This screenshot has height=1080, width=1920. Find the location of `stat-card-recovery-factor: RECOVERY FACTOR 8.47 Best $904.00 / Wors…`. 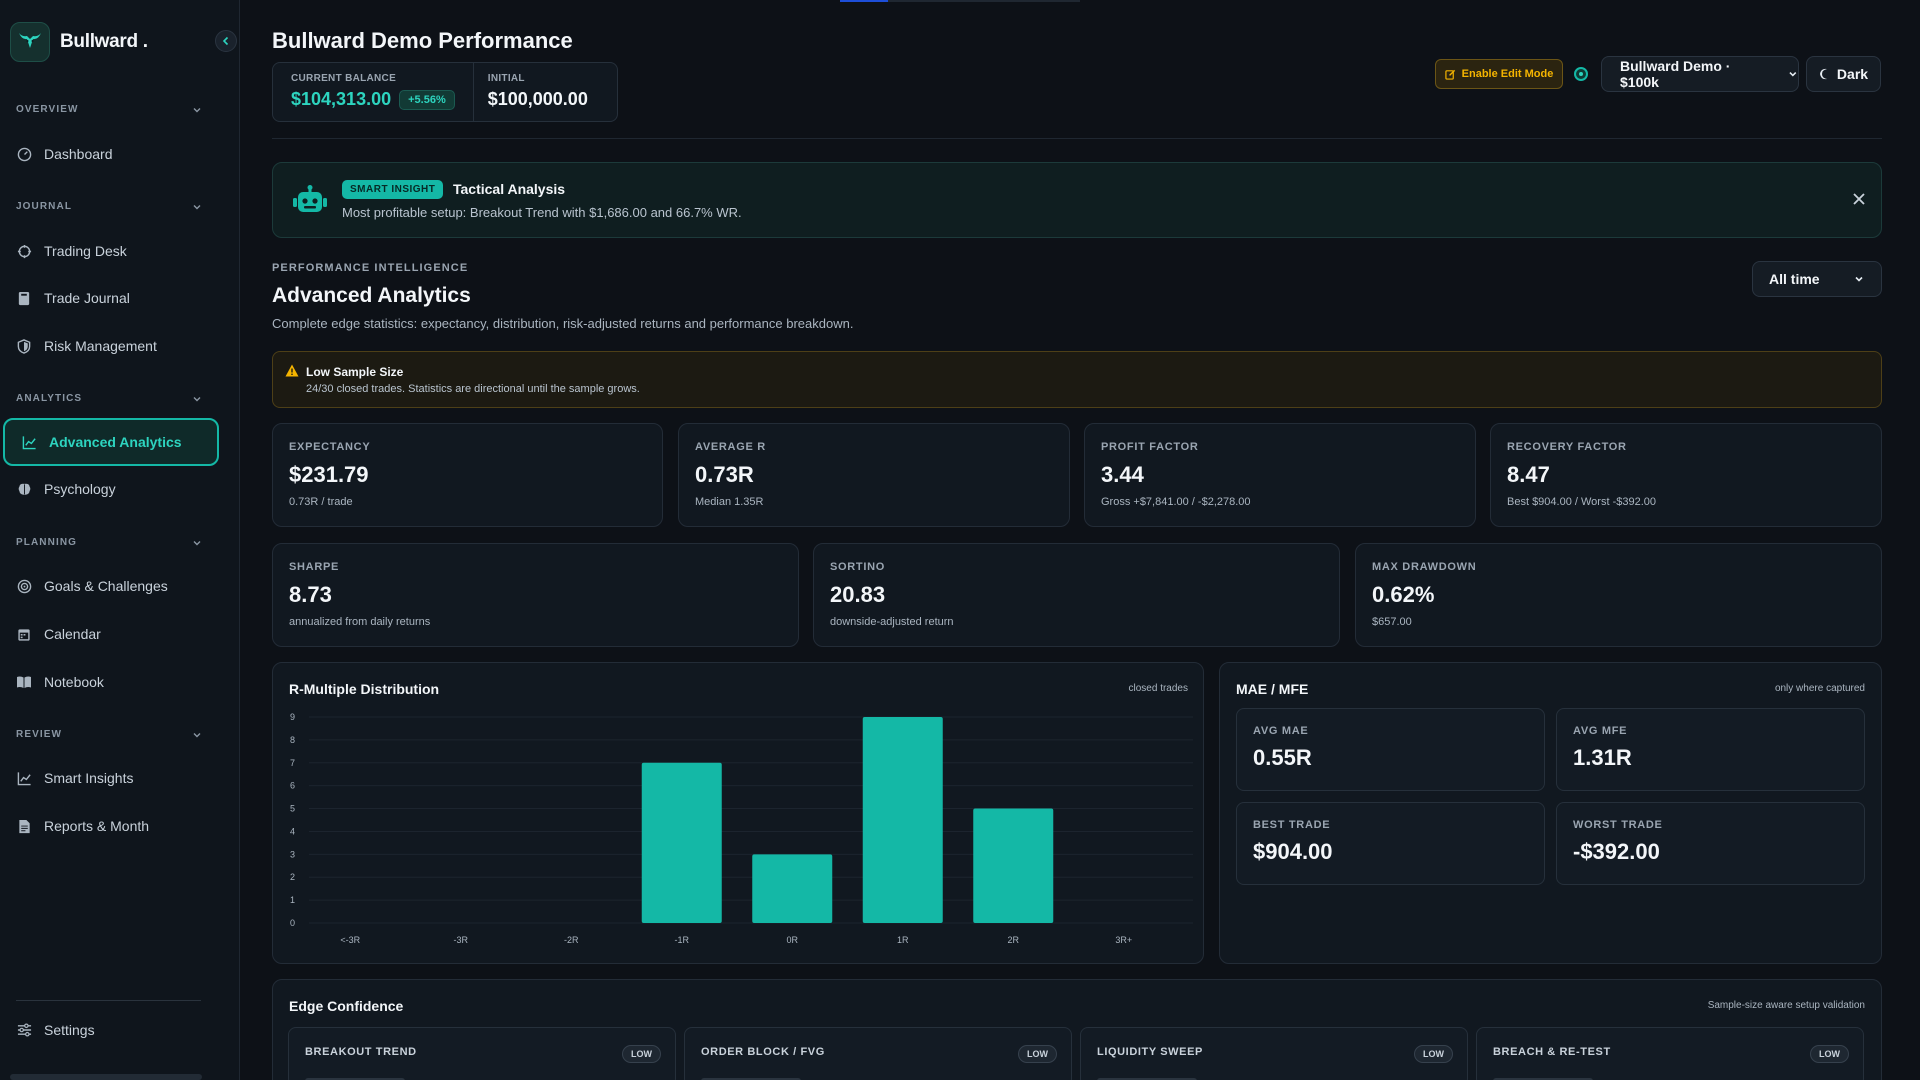

stat-card-recovery-factor: RECOVERY FACTOR 8.47 Best $904.00 / Wors… is located at coordinates (1686, 475).